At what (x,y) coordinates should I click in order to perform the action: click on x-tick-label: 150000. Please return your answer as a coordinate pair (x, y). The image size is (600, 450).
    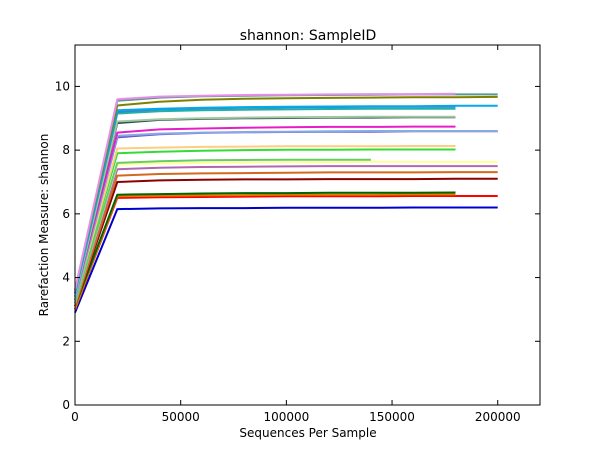
    Looking at the image, I should click on (392, 417).